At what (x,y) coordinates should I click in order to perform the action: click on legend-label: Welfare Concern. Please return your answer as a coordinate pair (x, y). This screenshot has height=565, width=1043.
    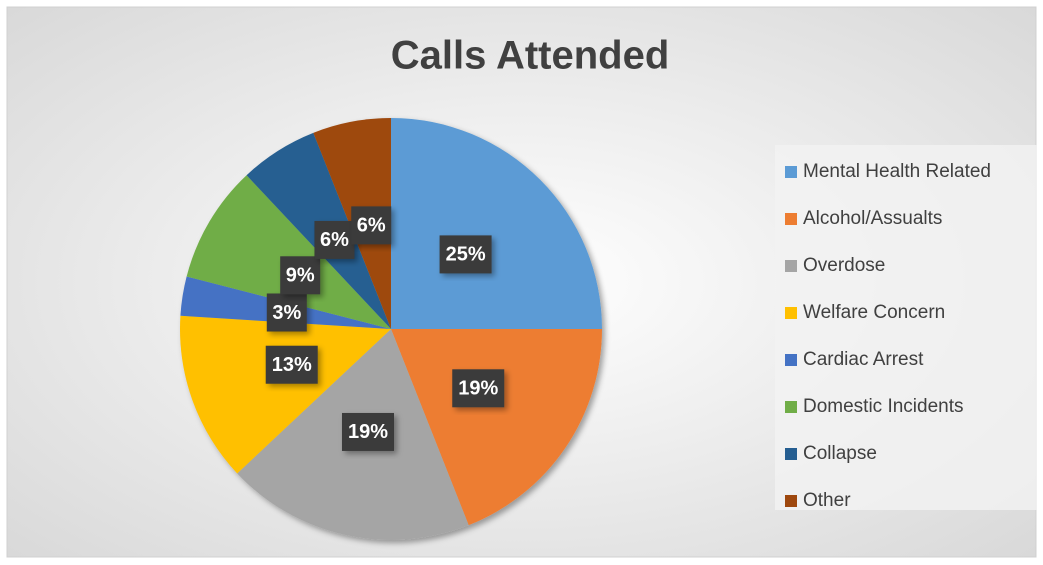
    Looking at the image, I should click on (874, 312).